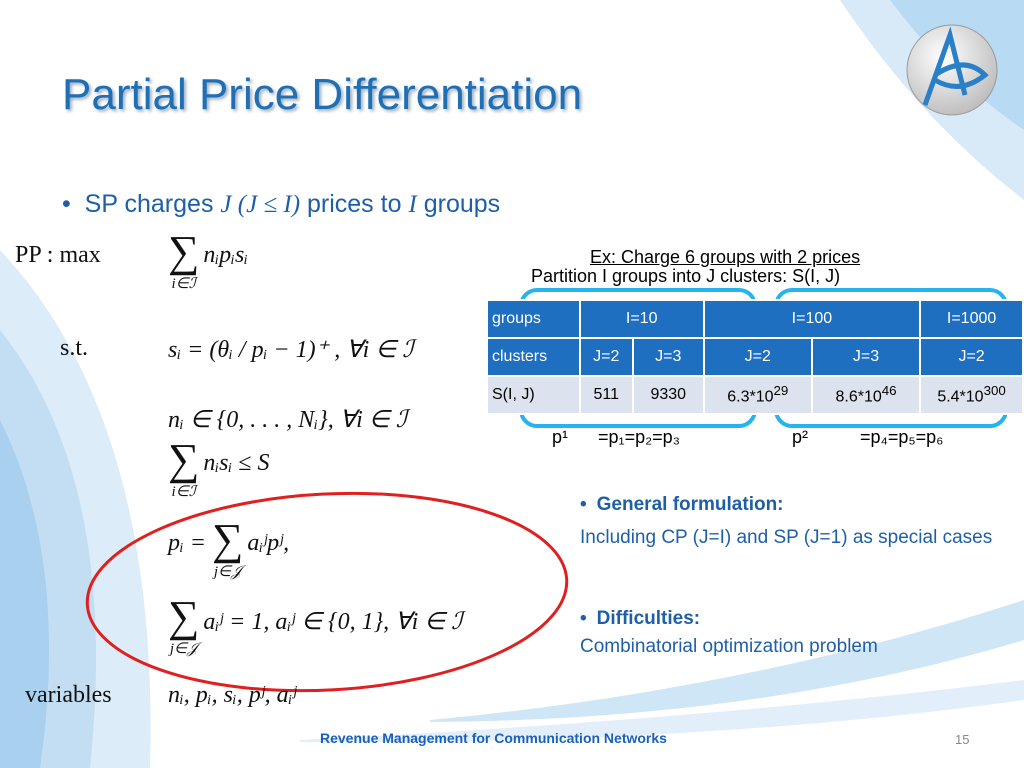  I want to click on formula: ∑ j∈𝒥 aᵢʲ = 1, aᵢʲ ∈ {0, 1}, ∀i ∈ ℐ, so click(315, 626).